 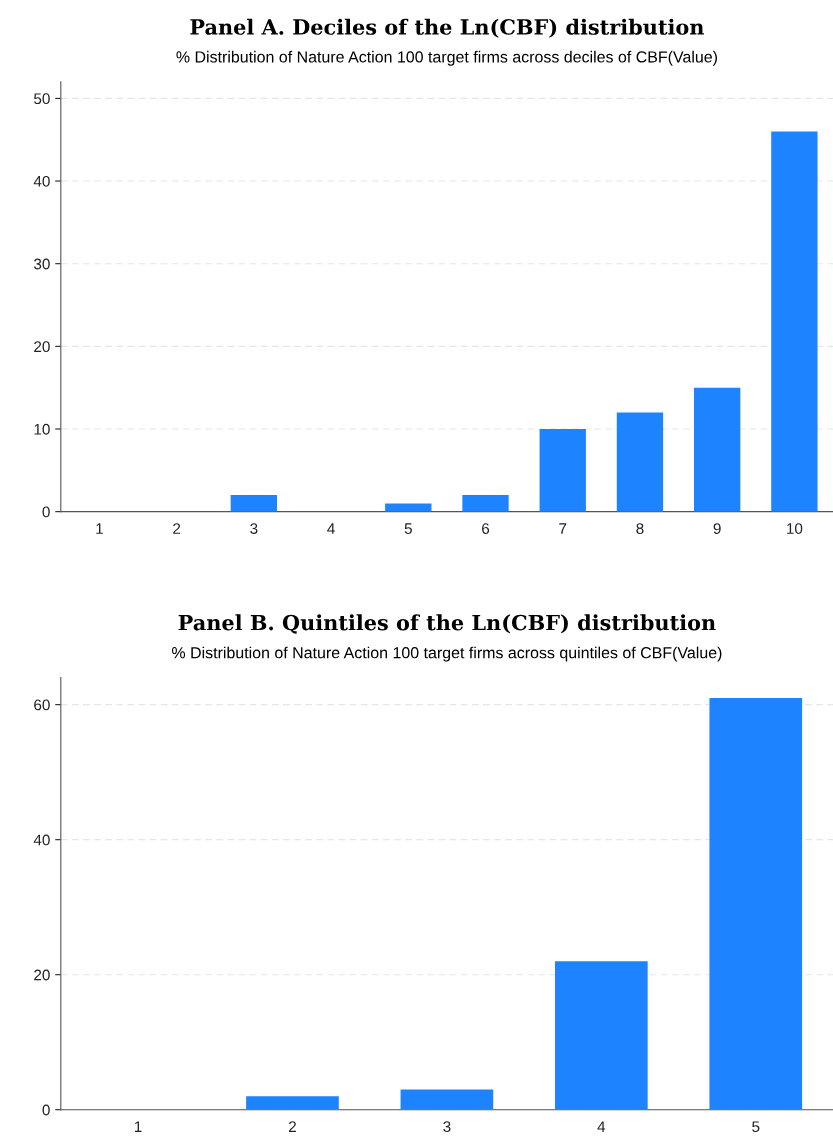 I want to click on y-tick-label: 60, so click(x=42, y=705).